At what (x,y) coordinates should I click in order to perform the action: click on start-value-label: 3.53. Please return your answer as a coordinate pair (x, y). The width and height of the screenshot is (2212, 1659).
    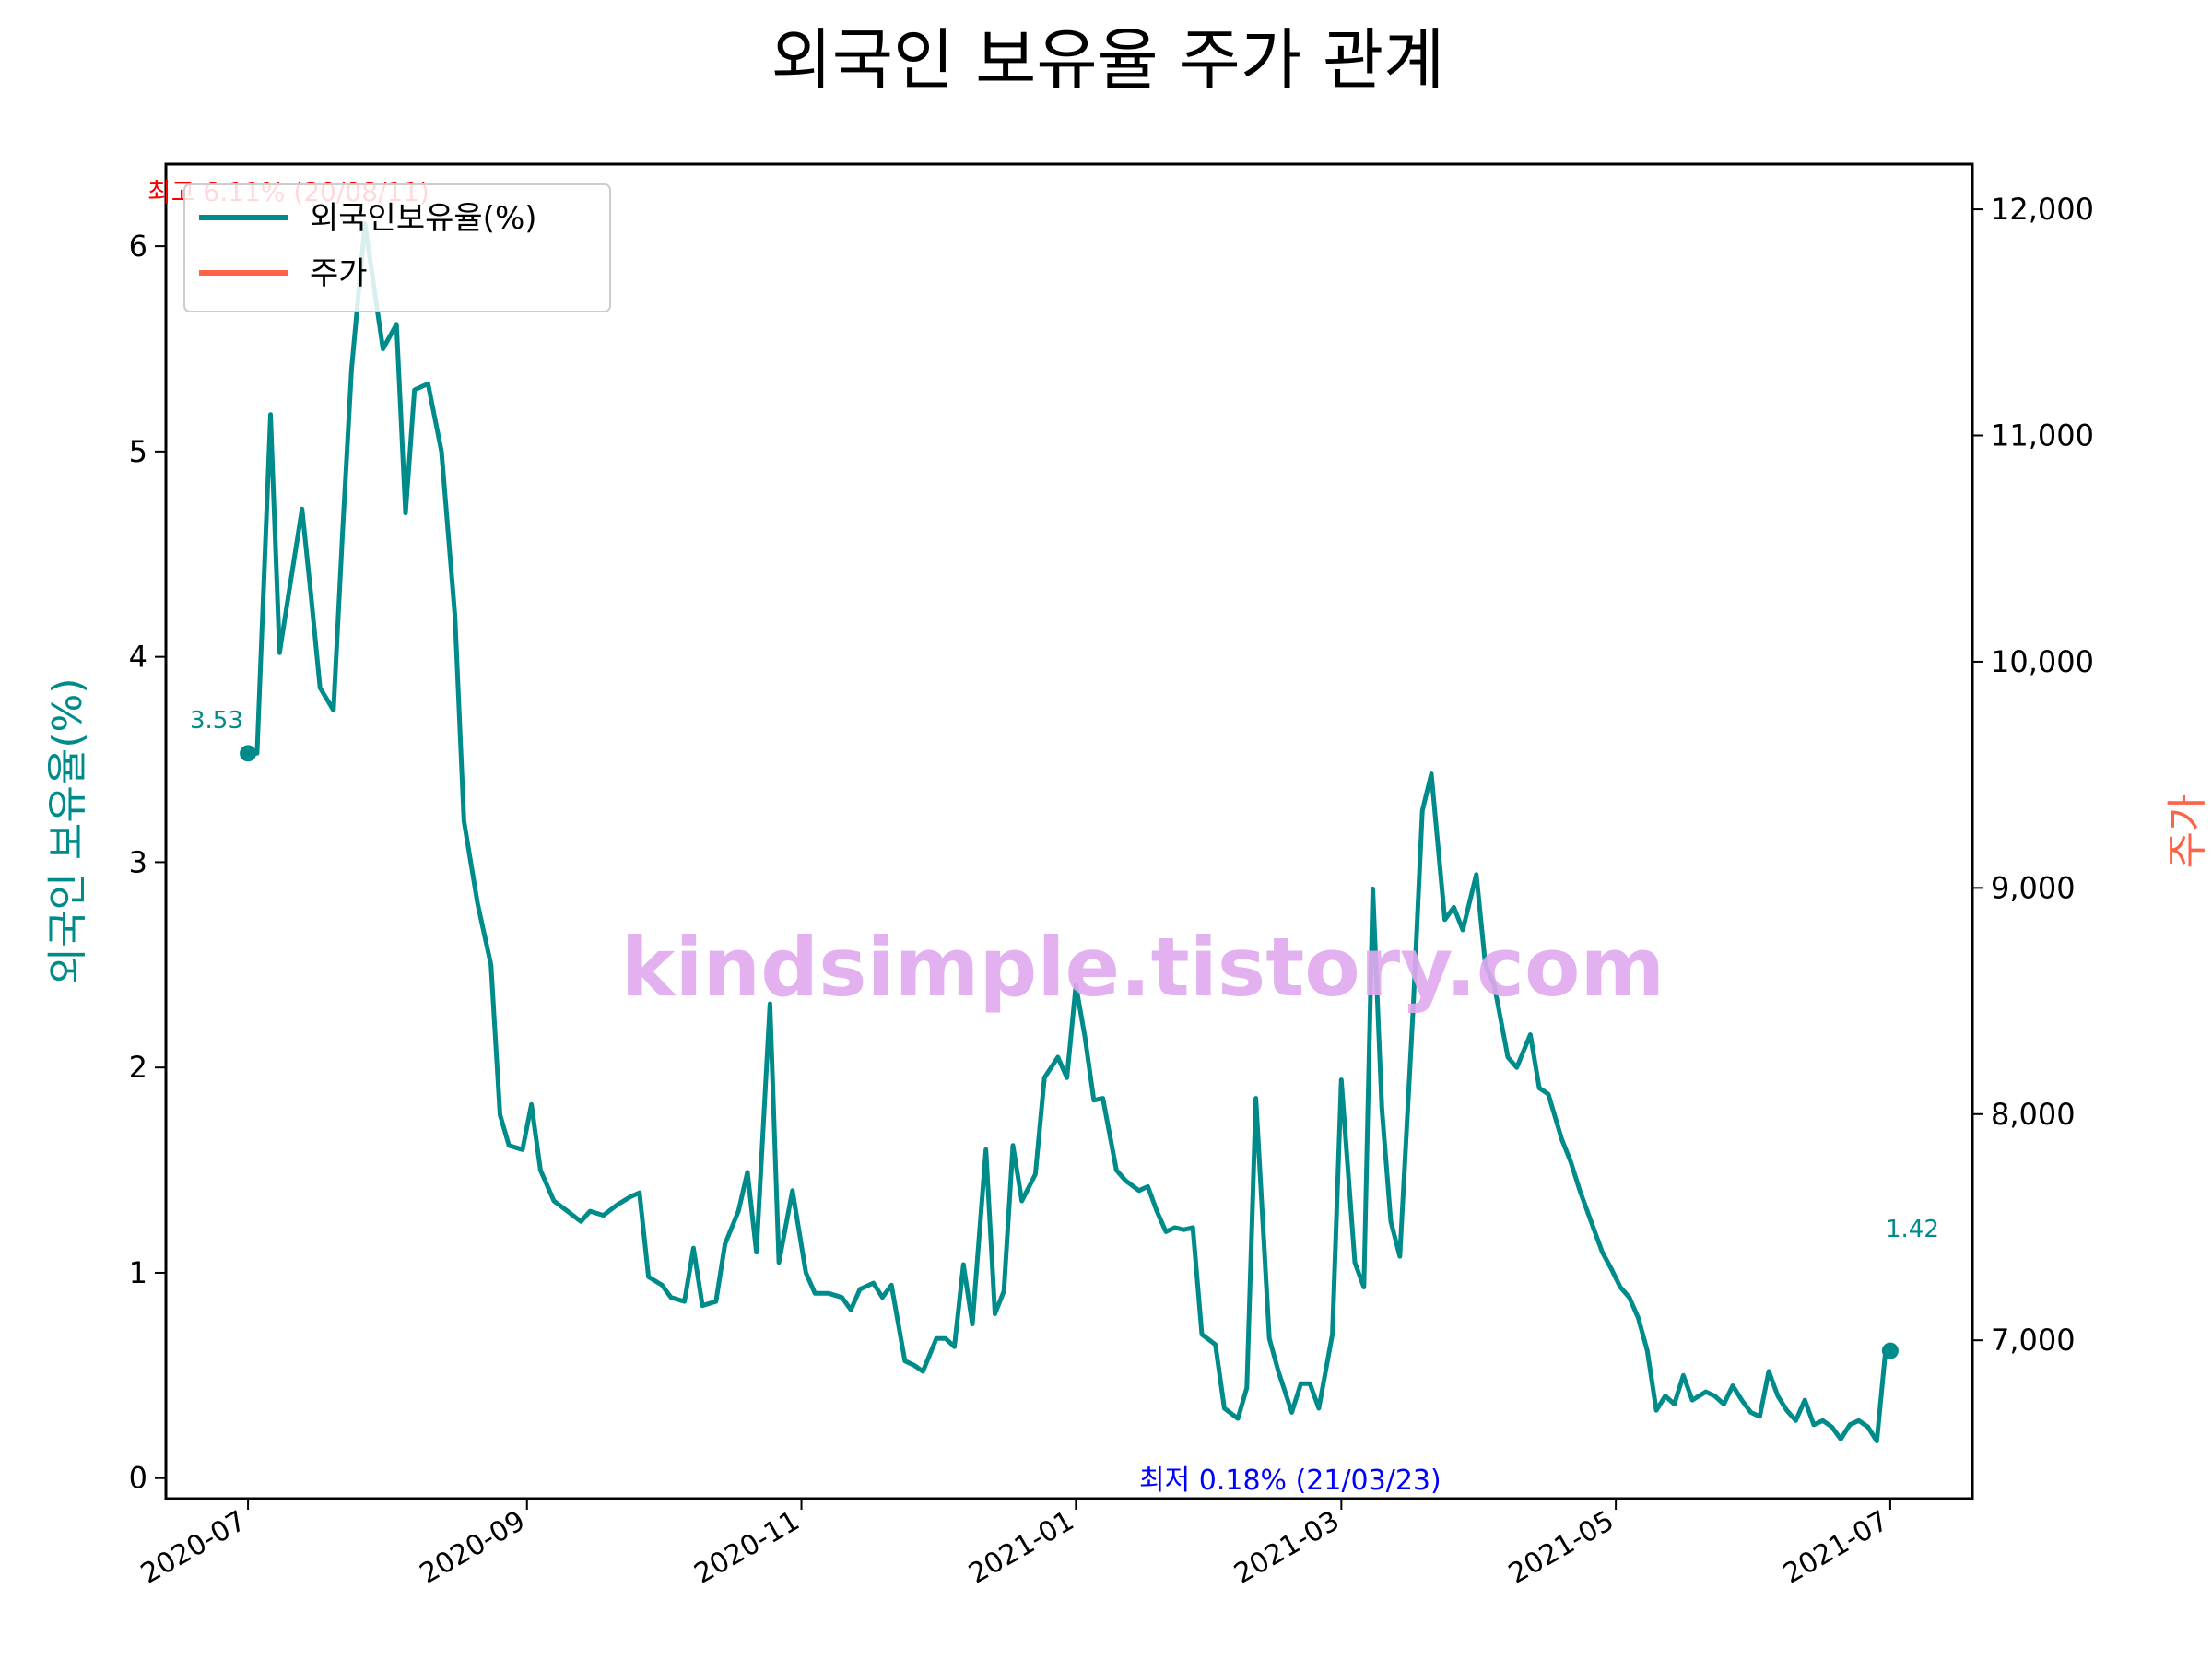
    Looking at the image, I should click on (216, 721).